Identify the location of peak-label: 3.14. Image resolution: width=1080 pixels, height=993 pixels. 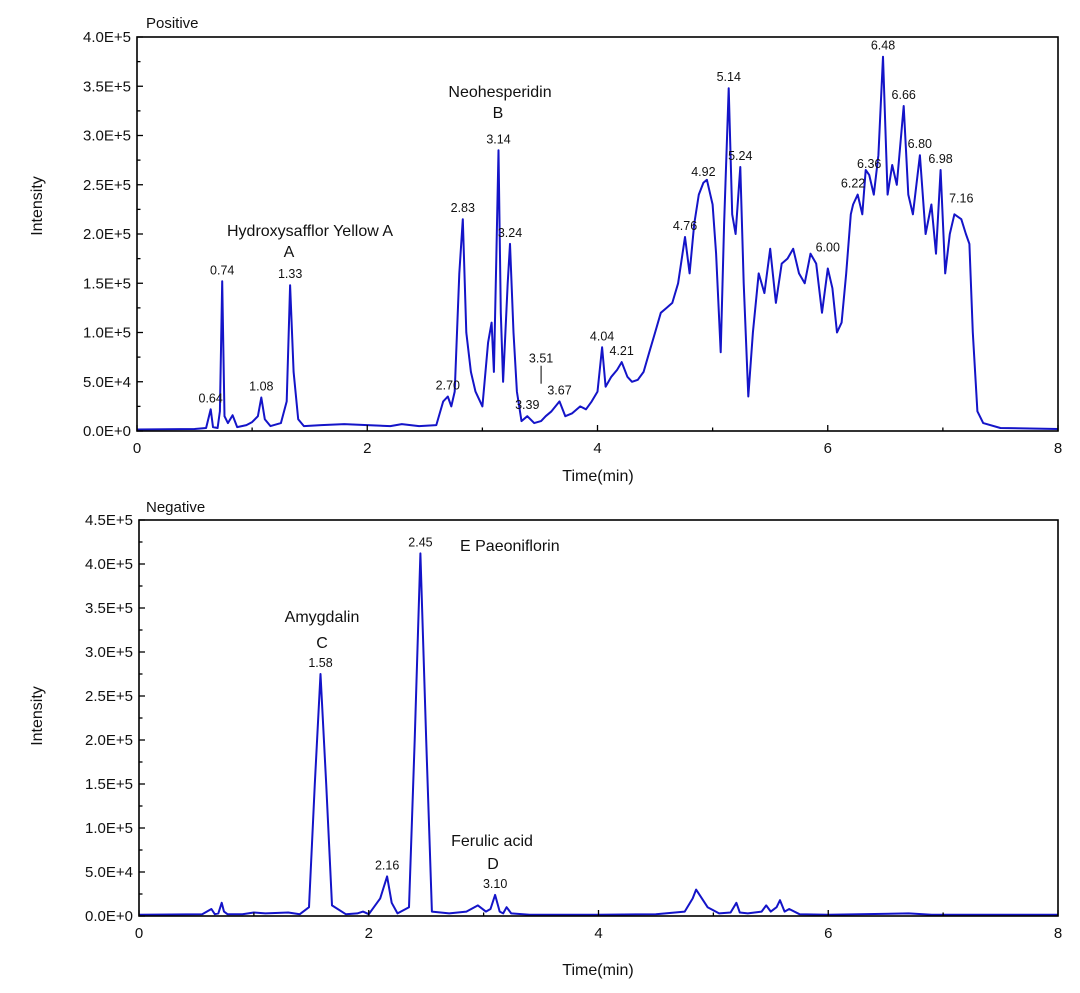
(498, 139).